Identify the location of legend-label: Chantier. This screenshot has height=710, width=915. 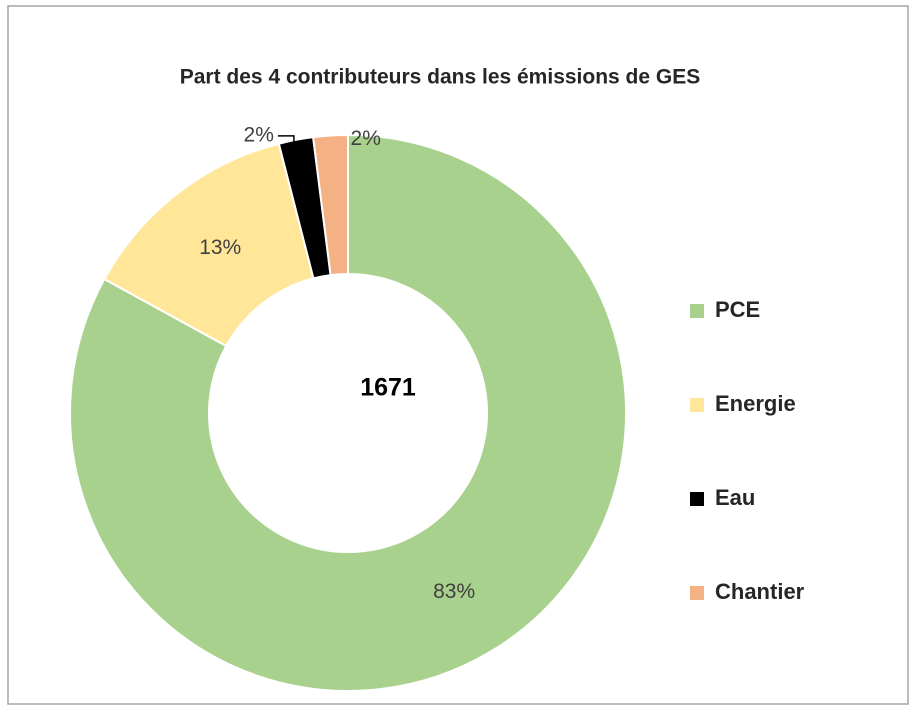
(760, 591).